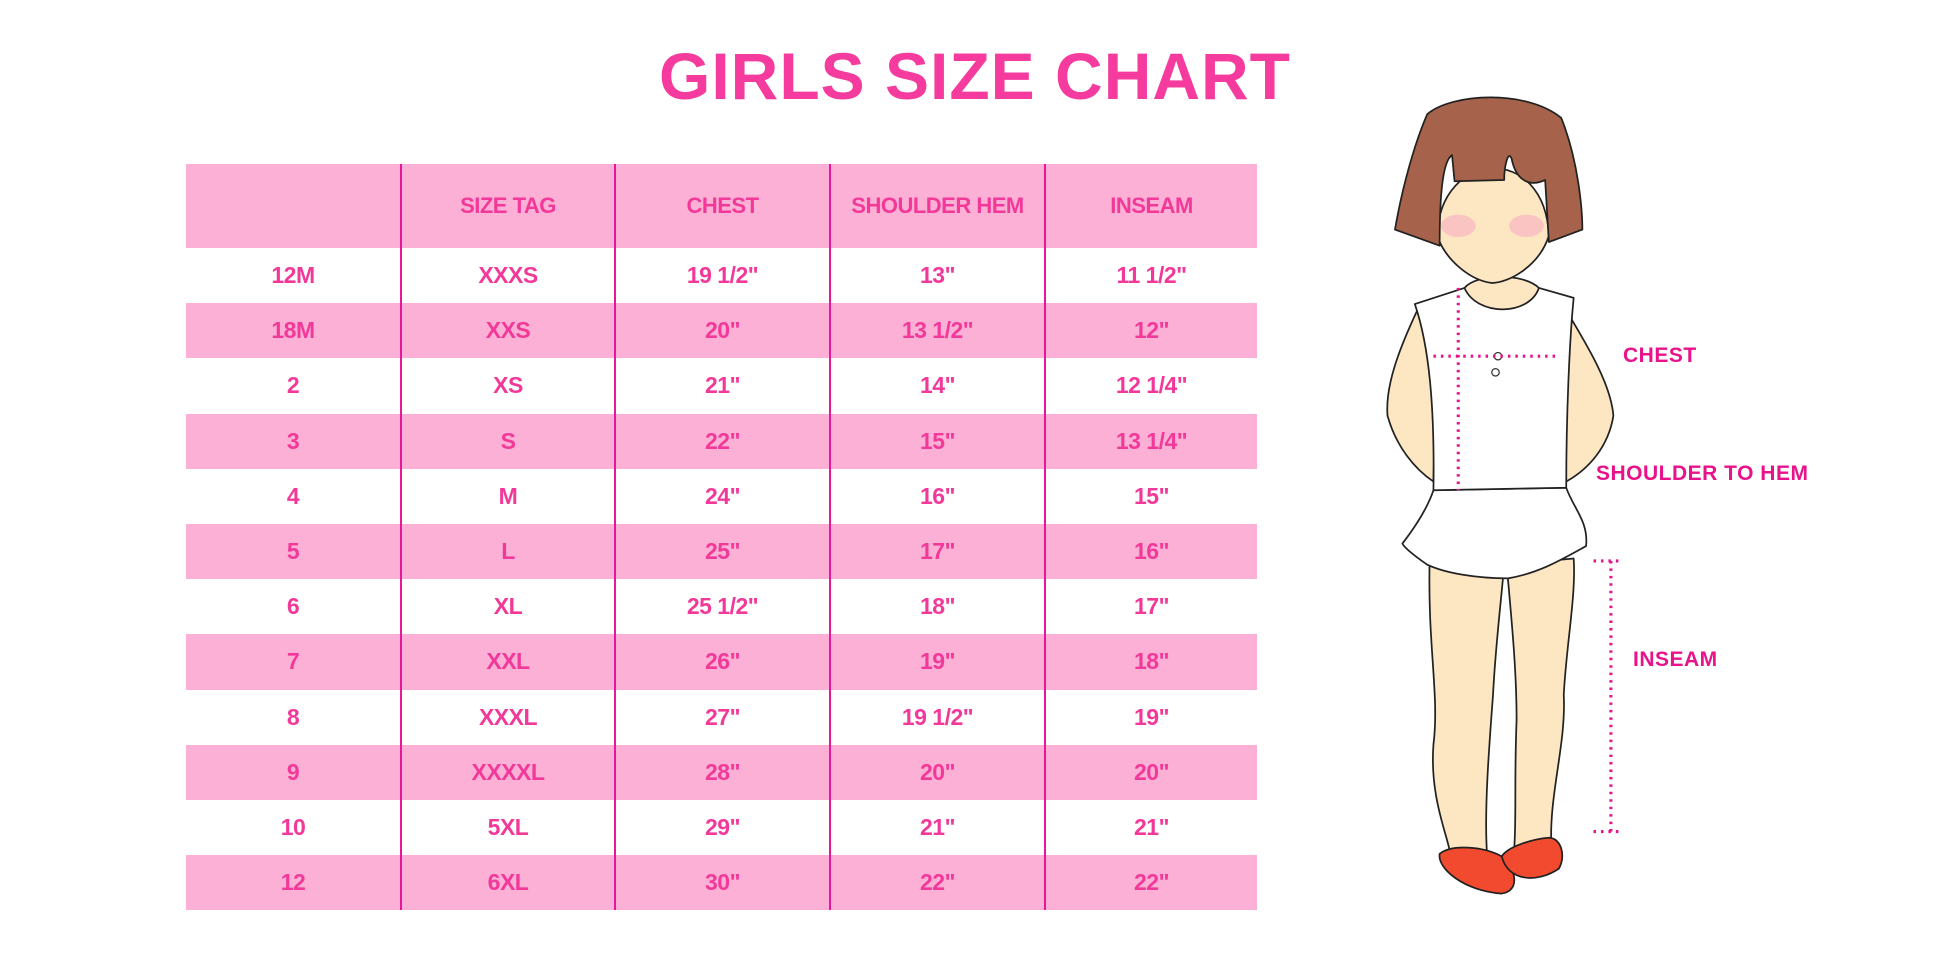 The image size is (1946, 973). I want to click on left-arm, so click(1412, 396).